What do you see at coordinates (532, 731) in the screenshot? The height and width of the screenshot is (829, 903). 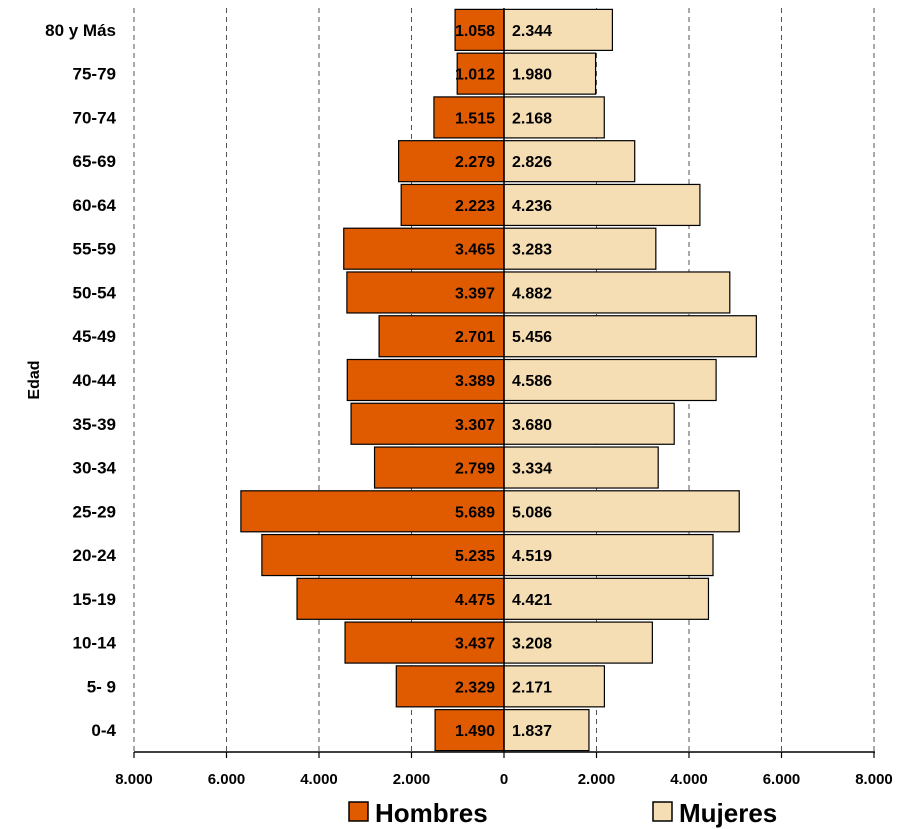 I see `value-label-mujeres: 1.837` at bounding box center [532, 731].